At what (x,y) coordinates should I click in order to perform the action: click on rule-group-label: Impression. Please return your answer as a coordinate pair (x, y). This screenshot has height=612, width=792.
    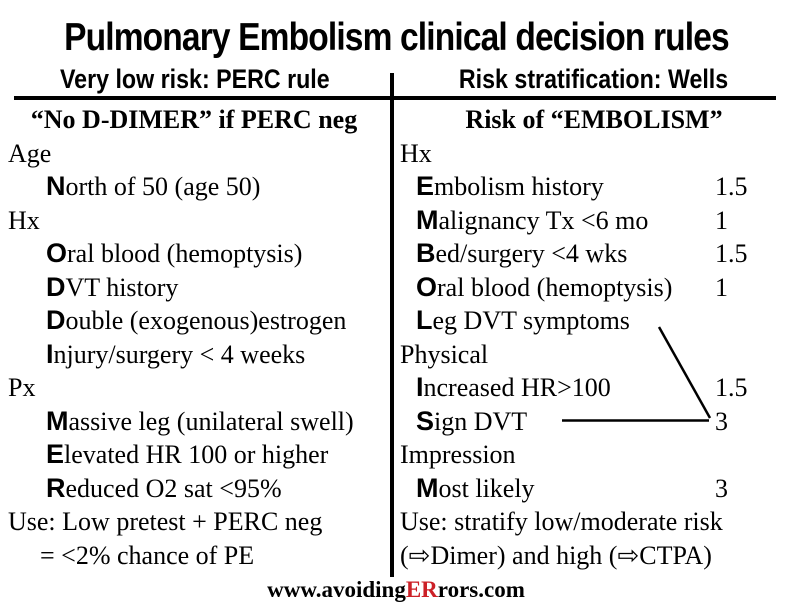
    Looking at the image, I should click on (594, 455).